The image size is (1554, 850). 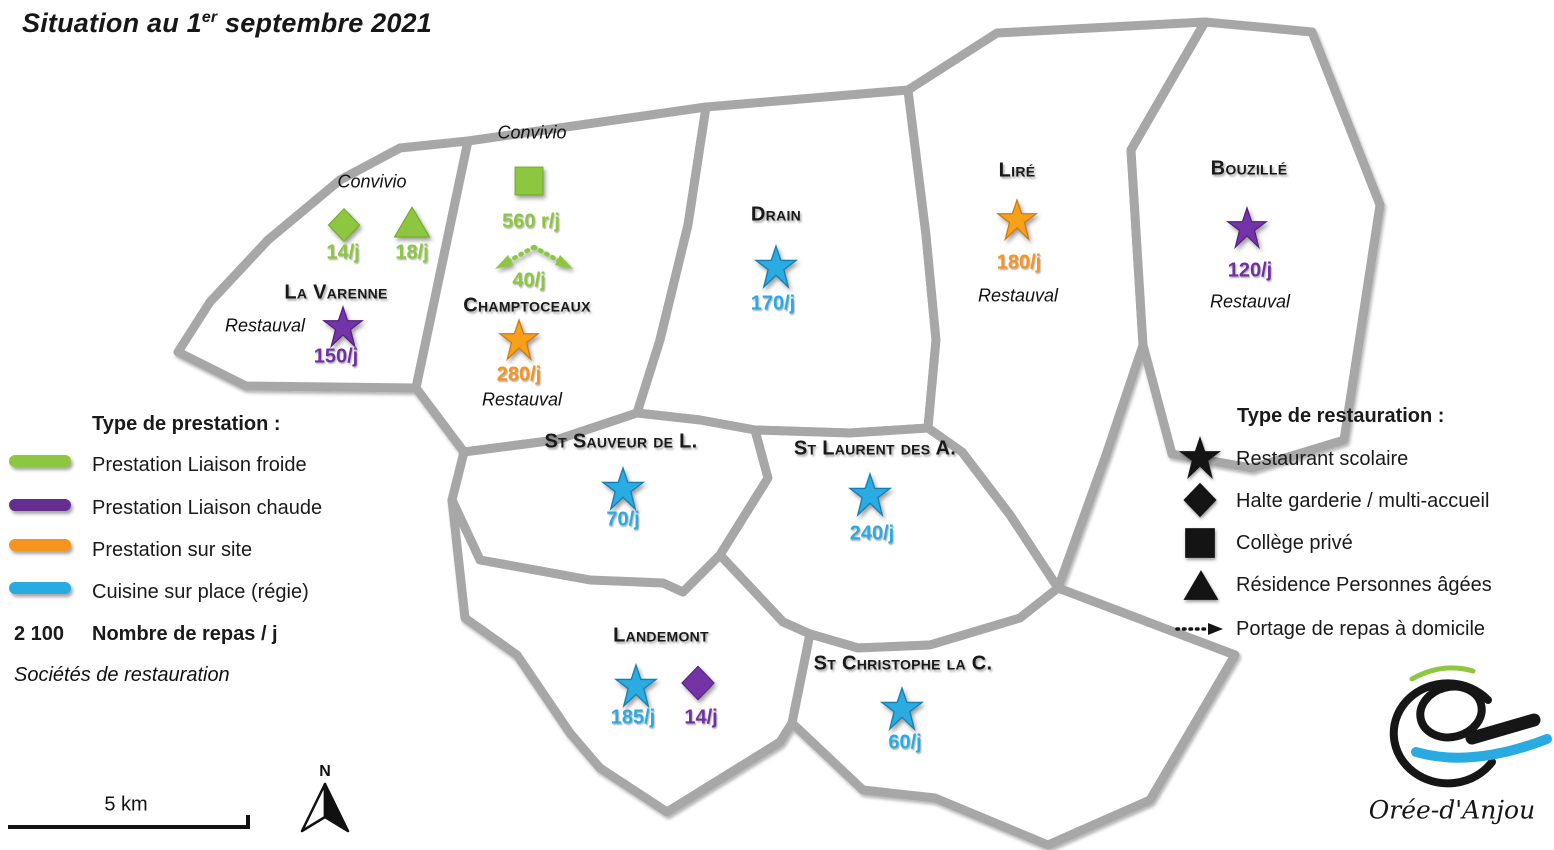 I want to click on meals-value: 18/j, so click(x=412, y=252).